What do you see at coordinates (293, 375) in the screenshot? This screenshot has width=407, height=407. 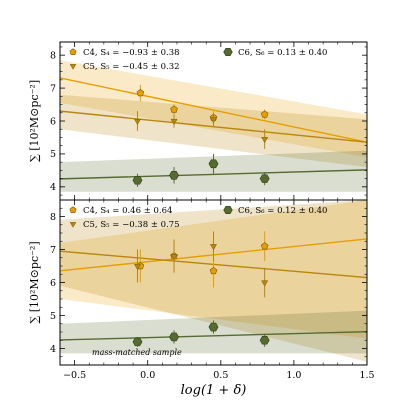 I see `x-tick-label: 1.0` at bounding box center [293, 375].